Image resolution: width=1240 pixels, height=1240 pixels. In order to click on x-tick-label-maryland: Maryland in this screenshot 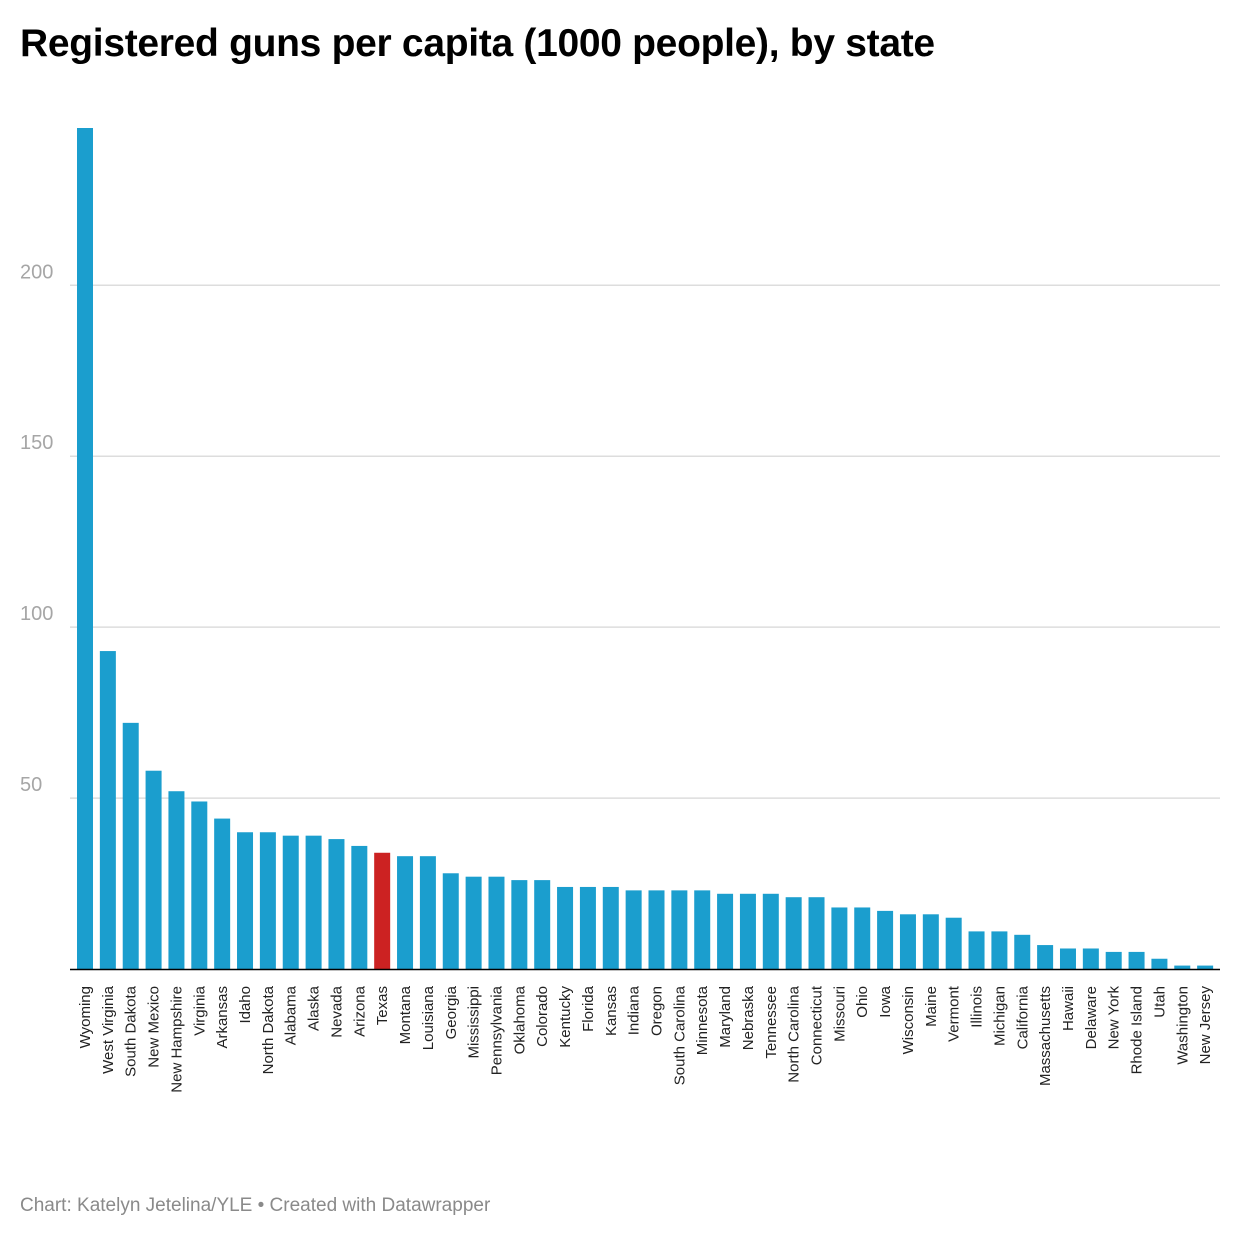, I will do `click(725, 1017)`.